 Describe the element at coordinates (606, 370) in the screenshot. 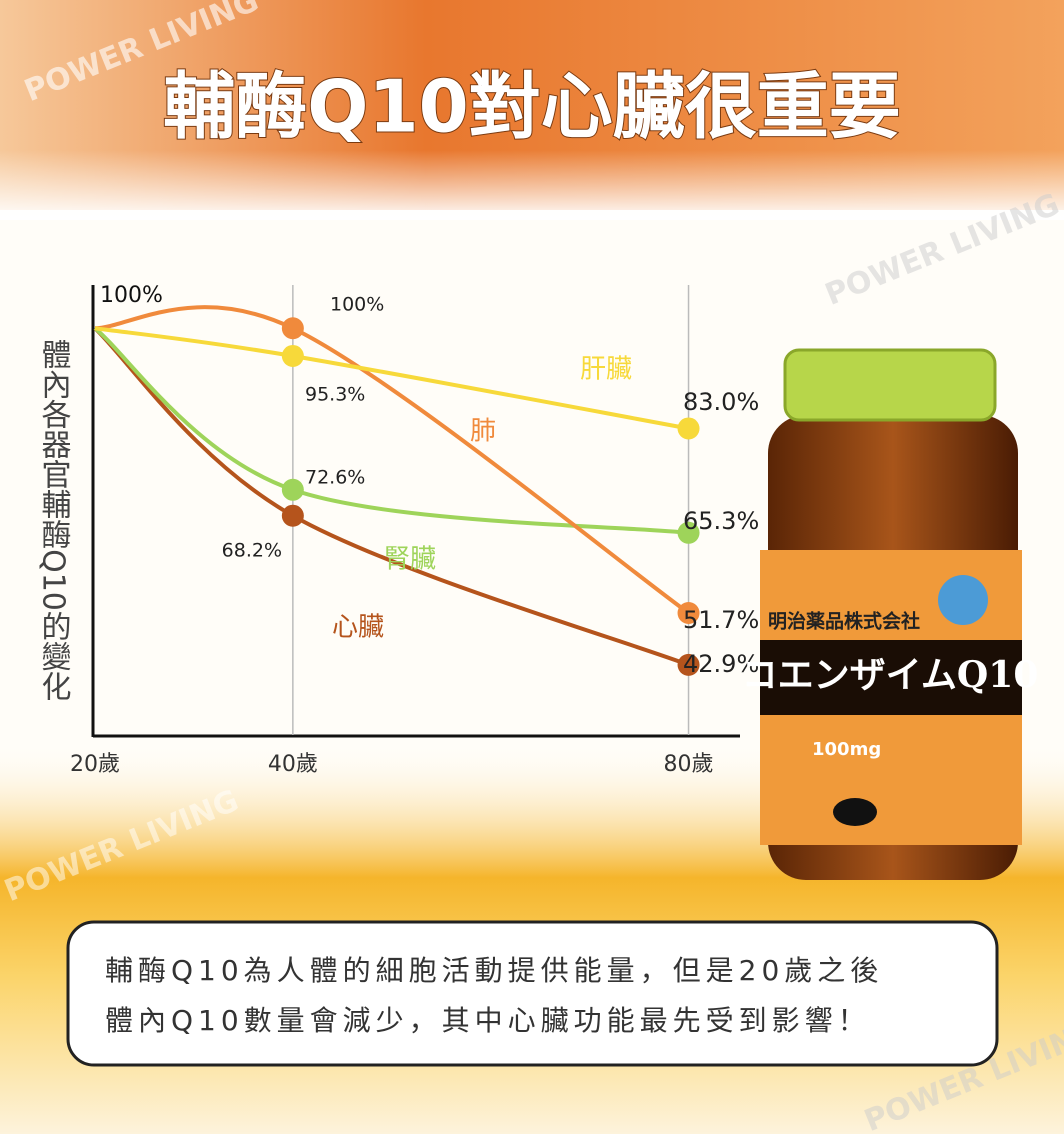

I see `series-name: 肝臟` at that location.